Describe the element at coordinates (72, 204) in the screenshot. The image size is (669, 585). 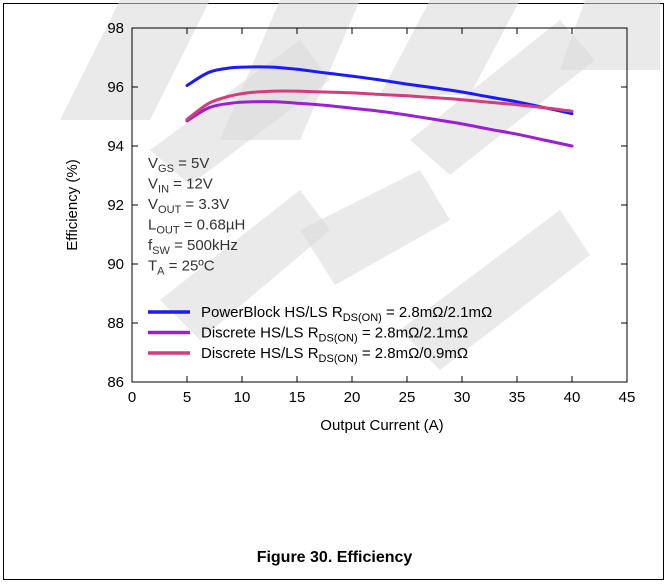
I see `y-axis-title: Efficiency (%)` at that location.